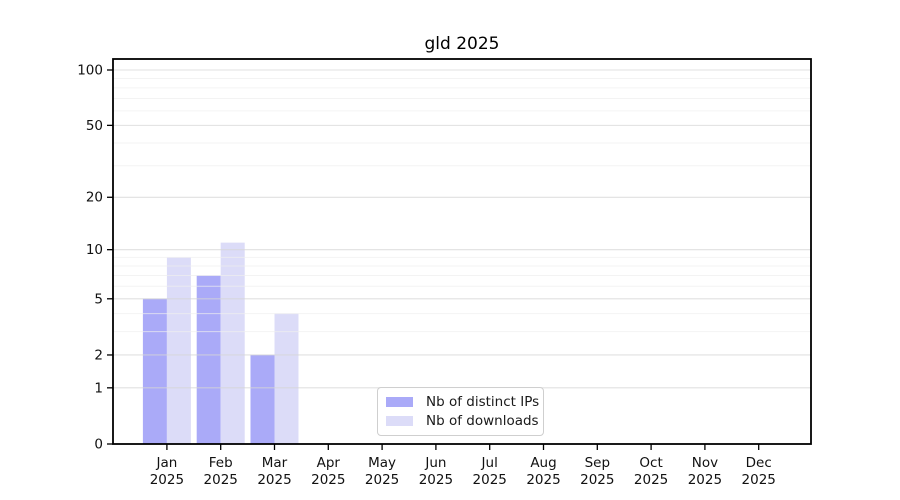 The image size is (900, 500). What do you see at coordinates (98, 355) in the screenshot?
I see `y-tick-label-2: 2` at bounding box center [98, 355].